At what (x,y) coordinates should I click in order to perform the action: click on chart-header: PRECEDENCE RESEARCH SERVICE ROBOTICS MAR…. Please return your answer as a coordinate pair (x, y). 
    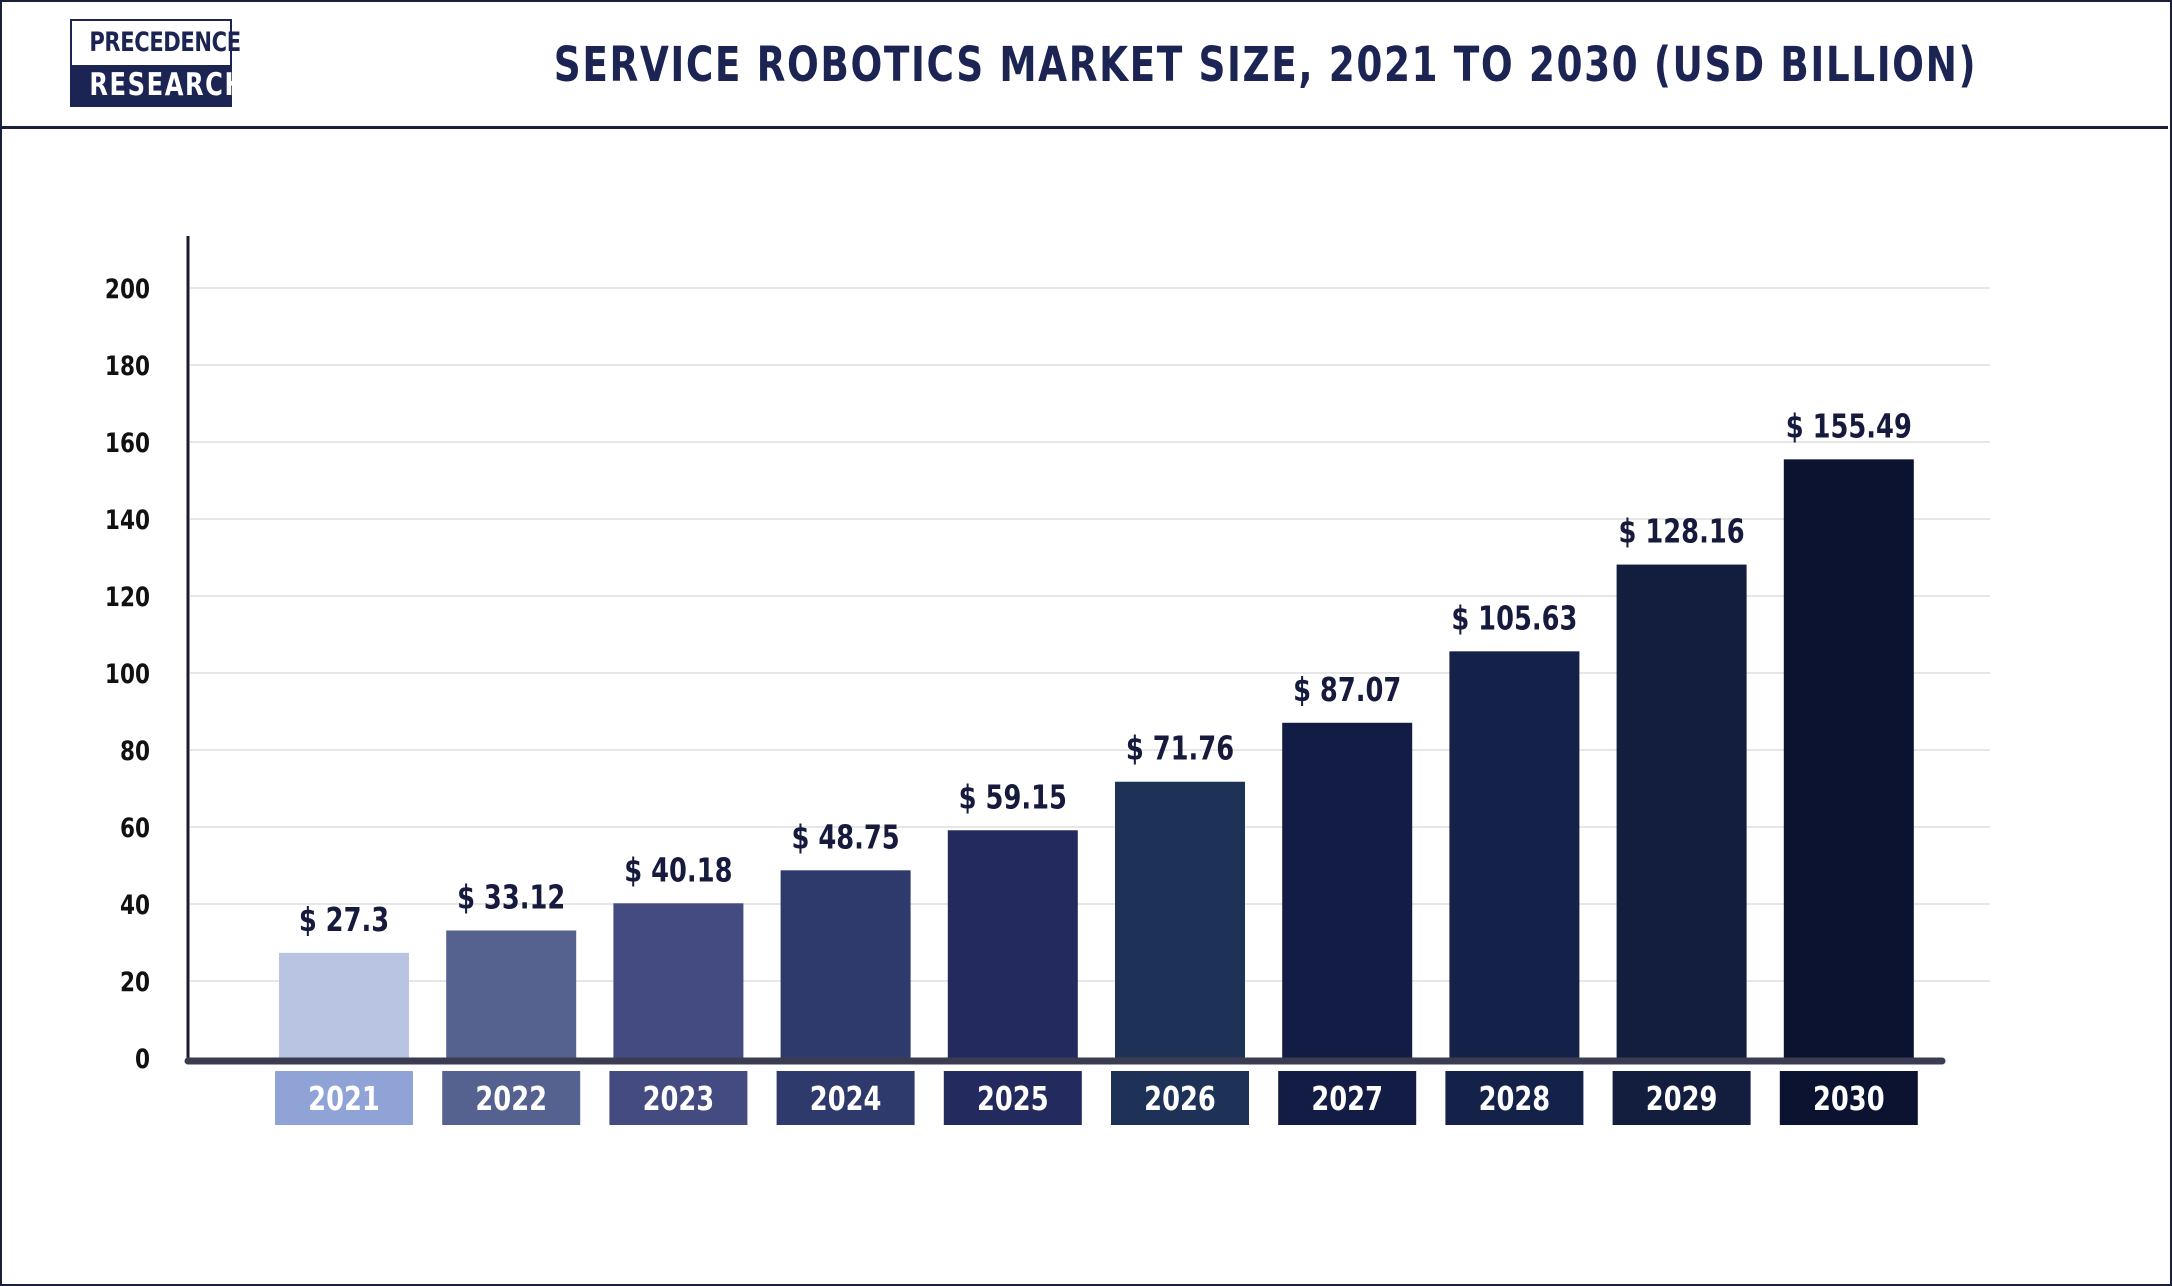
    Looking at the image, I should click on (1084, 64).